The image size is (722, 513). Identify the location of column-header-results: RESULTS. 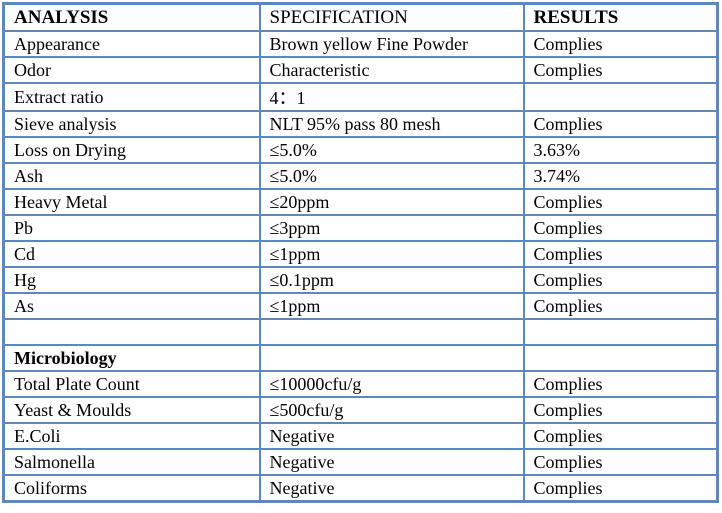
(620, 17).